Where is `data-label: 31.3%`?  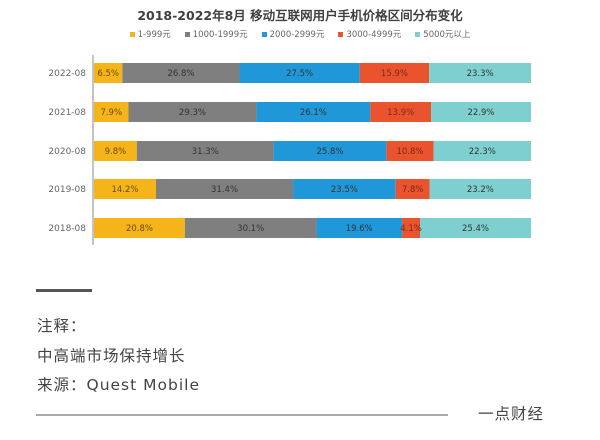 data-label: 31.3% is located at coordinates (205, 152).